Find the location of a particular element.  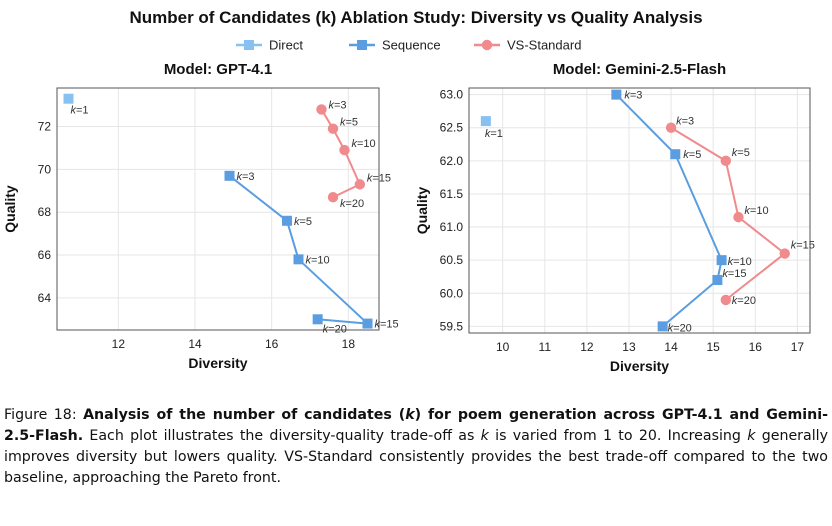

y-tick-label: 59.5 is located at coordinates (452, 326).